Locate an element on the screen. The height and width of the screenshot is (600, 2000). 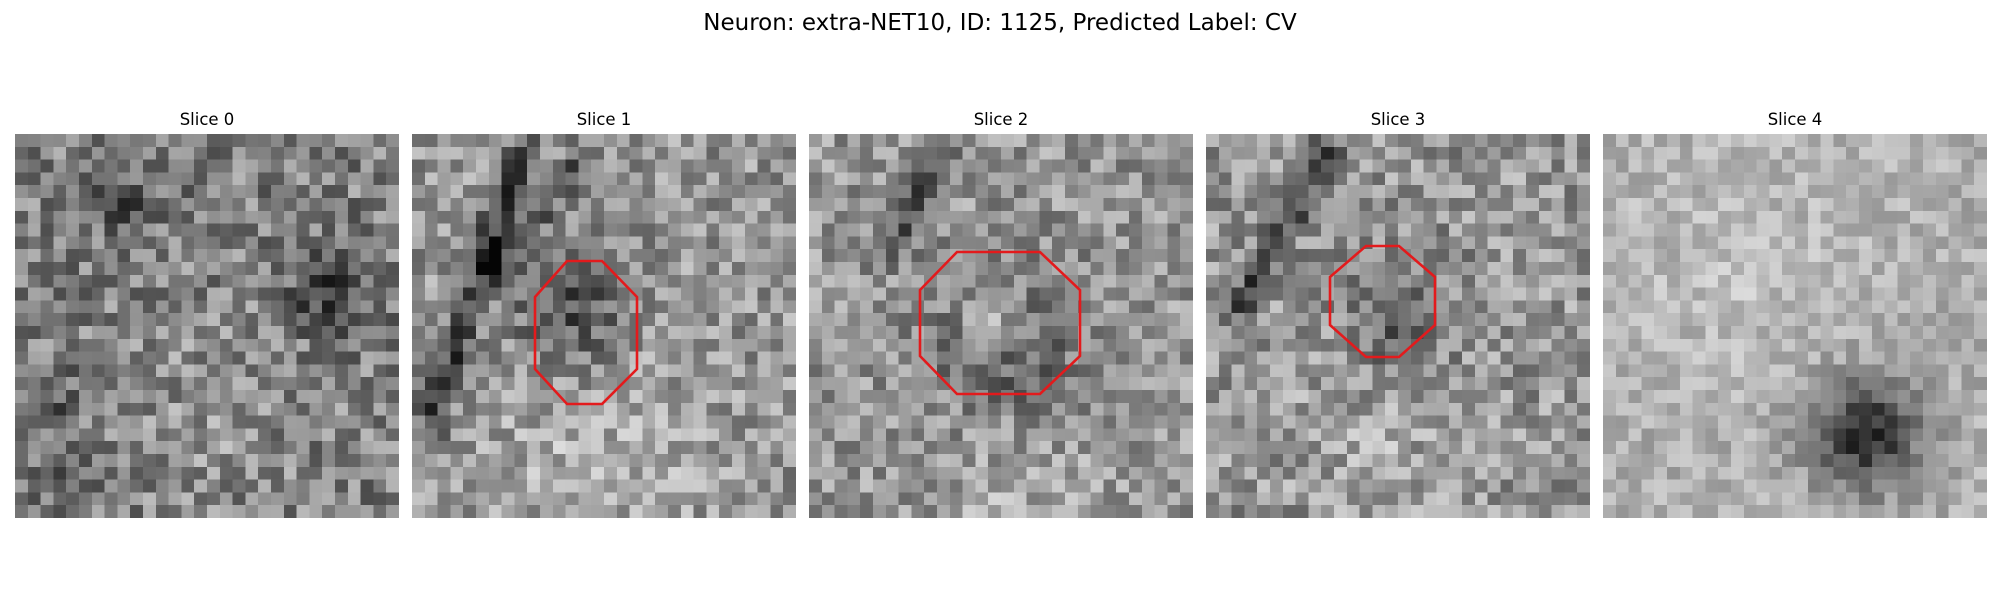
slice-title: Slice 4 is located at coordinates (1795, 119).